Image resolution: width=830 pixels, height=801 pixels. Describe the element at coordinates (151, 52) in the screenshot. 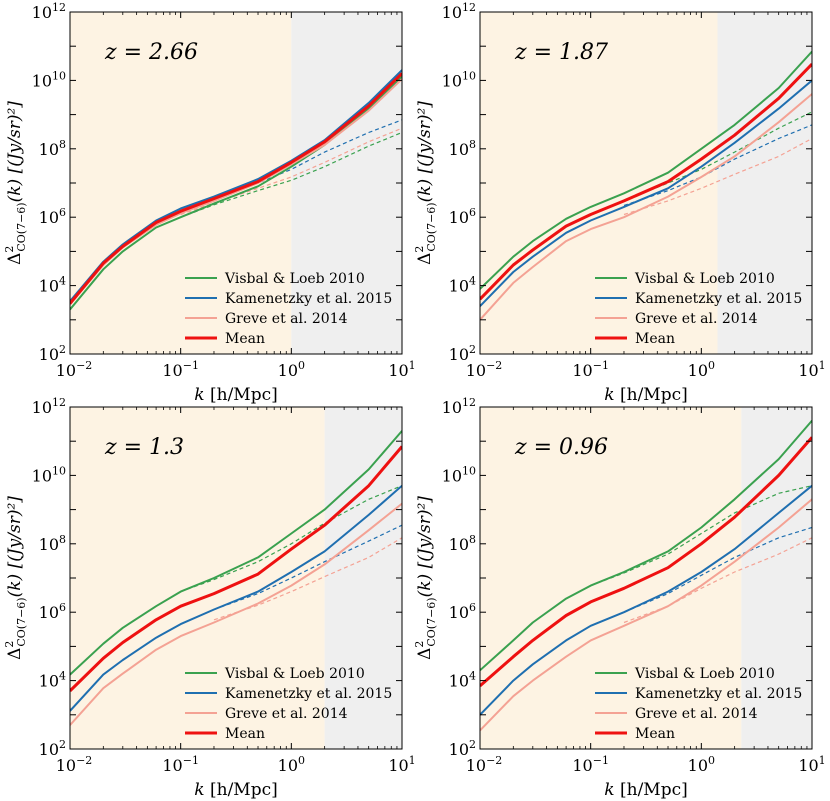

I see `redshift-label: z = 2.66` at that location.